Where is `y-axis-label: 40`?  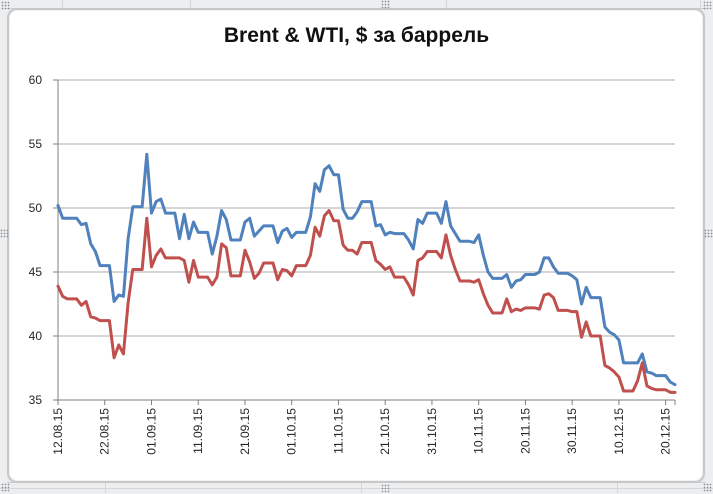 y-axis-label: 40 is located at coordinates (36, 336).